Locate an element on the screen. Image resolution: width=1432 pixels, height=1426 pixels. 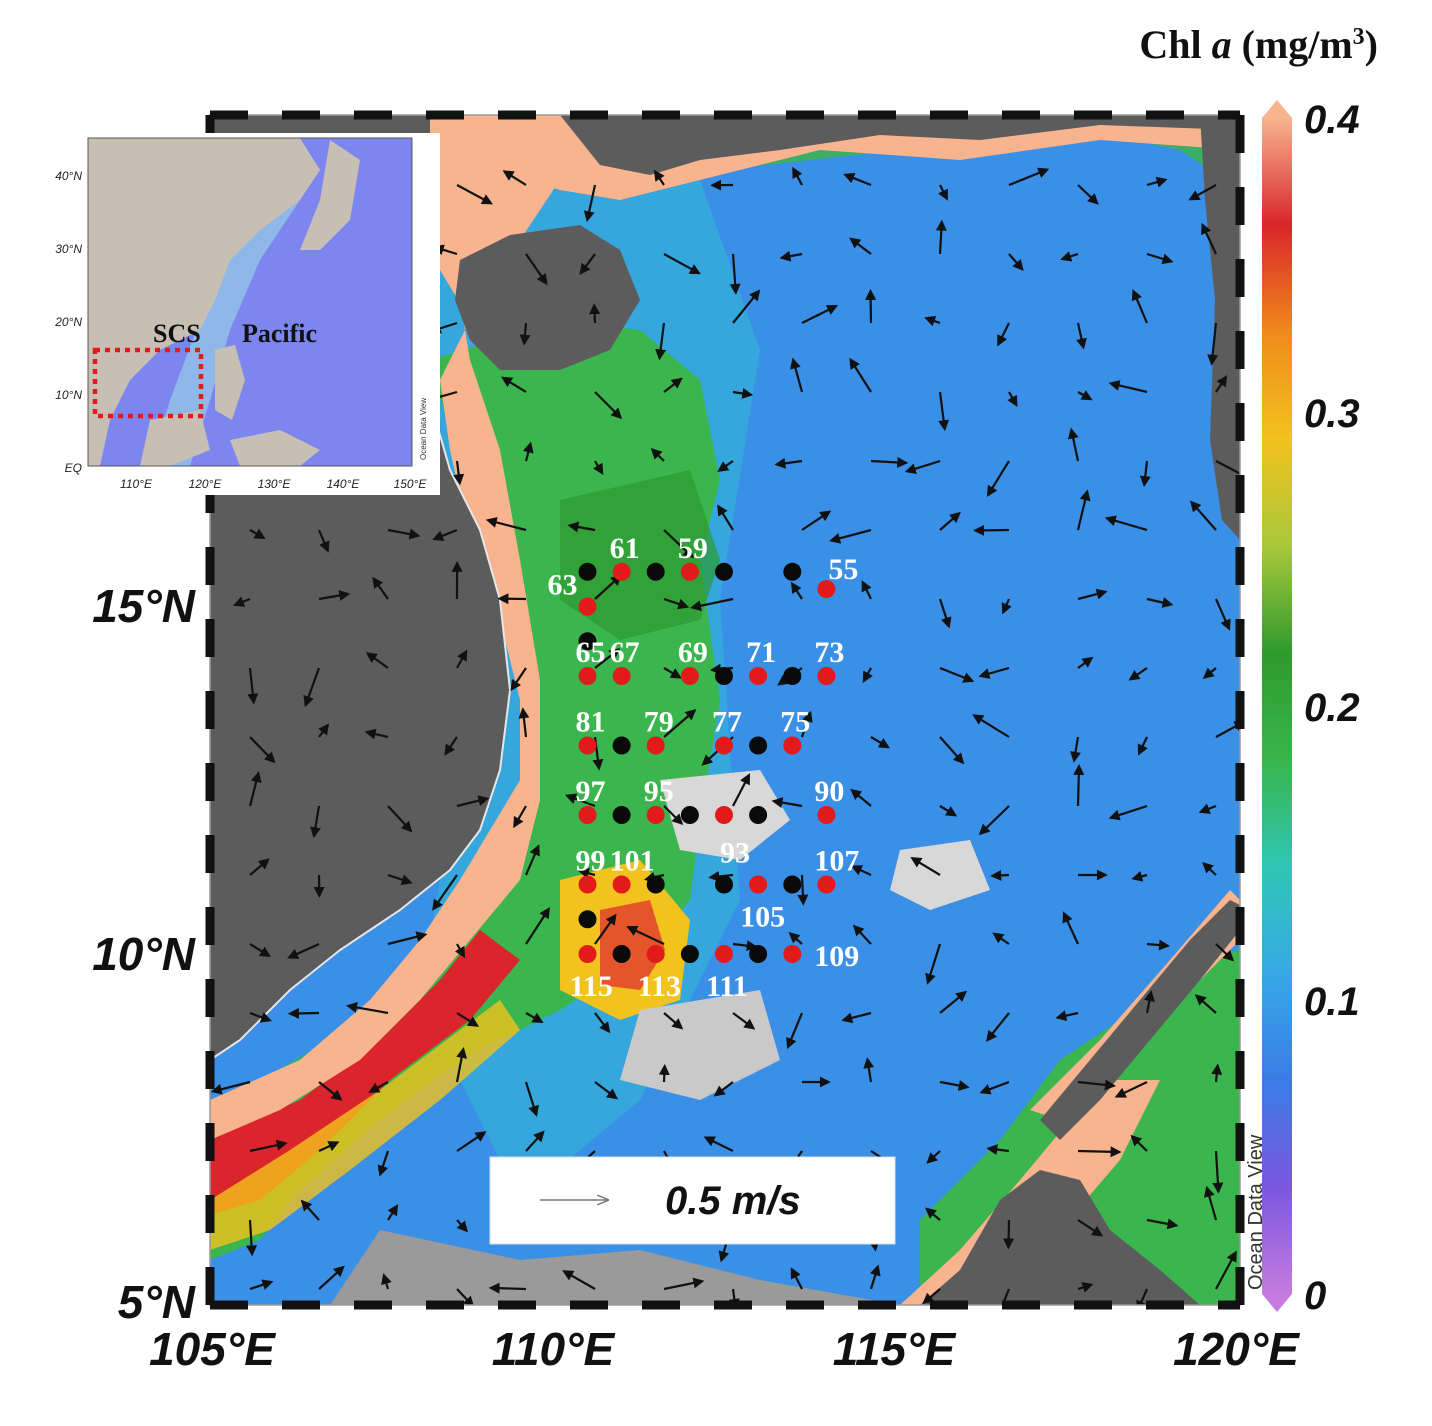
inset-x-tick-130e: 130°E is located at coordinates (275, 484).